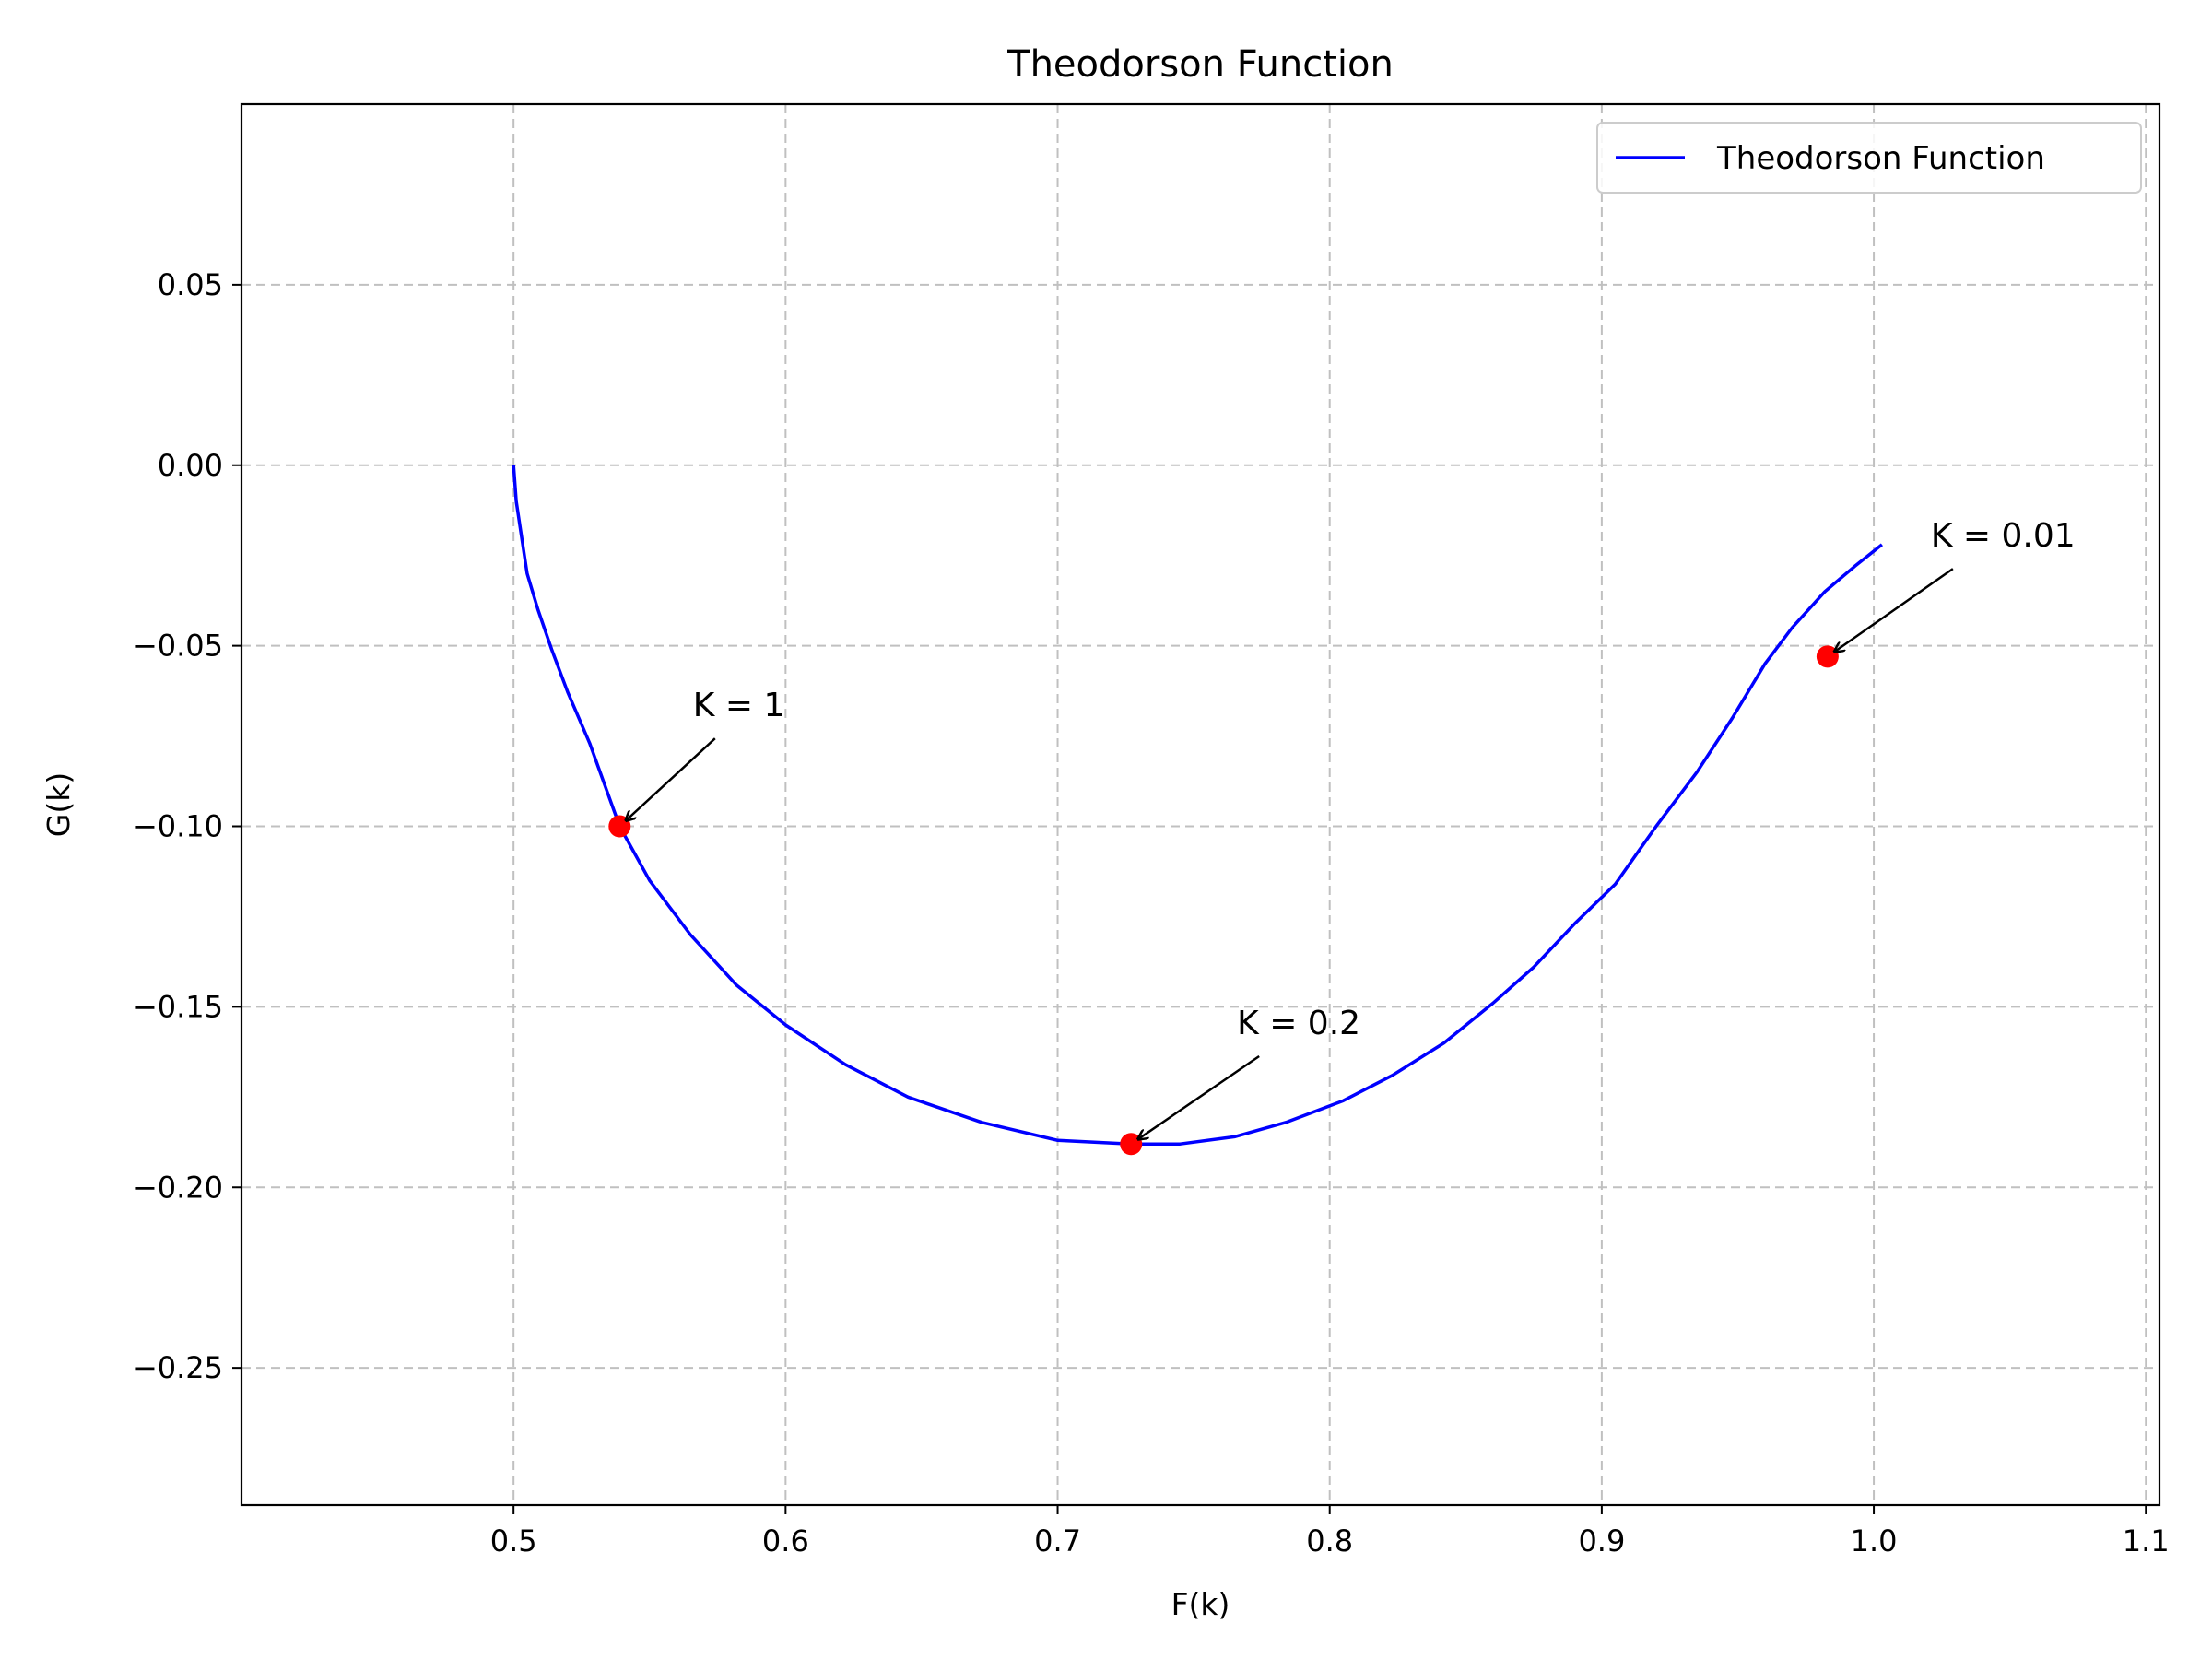 The height and width of the screenshot is (1659, 2212). I want to click on annotation-label: K = 0.01, so click(2003, 536).